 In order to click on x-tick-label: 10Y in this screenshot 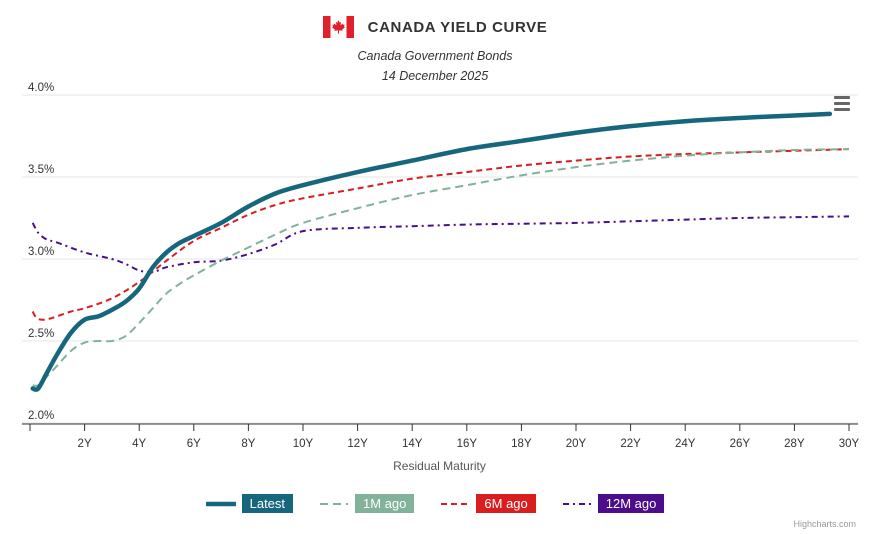, I will do `click(303, 444)`.